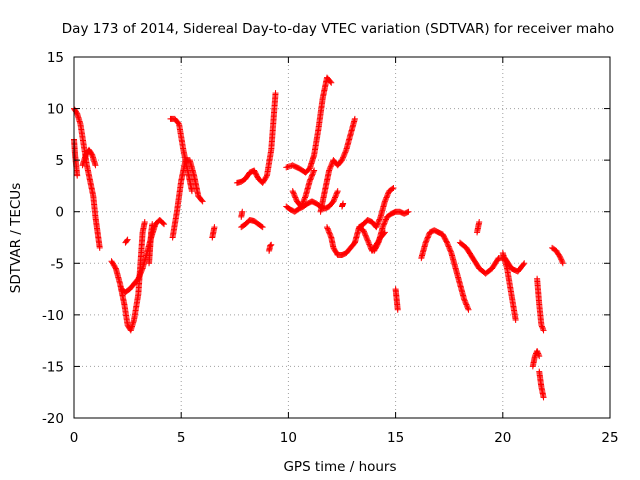 The image size is (640, 480). I want to click on y-tick-labels: -20 -15 -10 -5 0 5 10 15, so click(53, 238).